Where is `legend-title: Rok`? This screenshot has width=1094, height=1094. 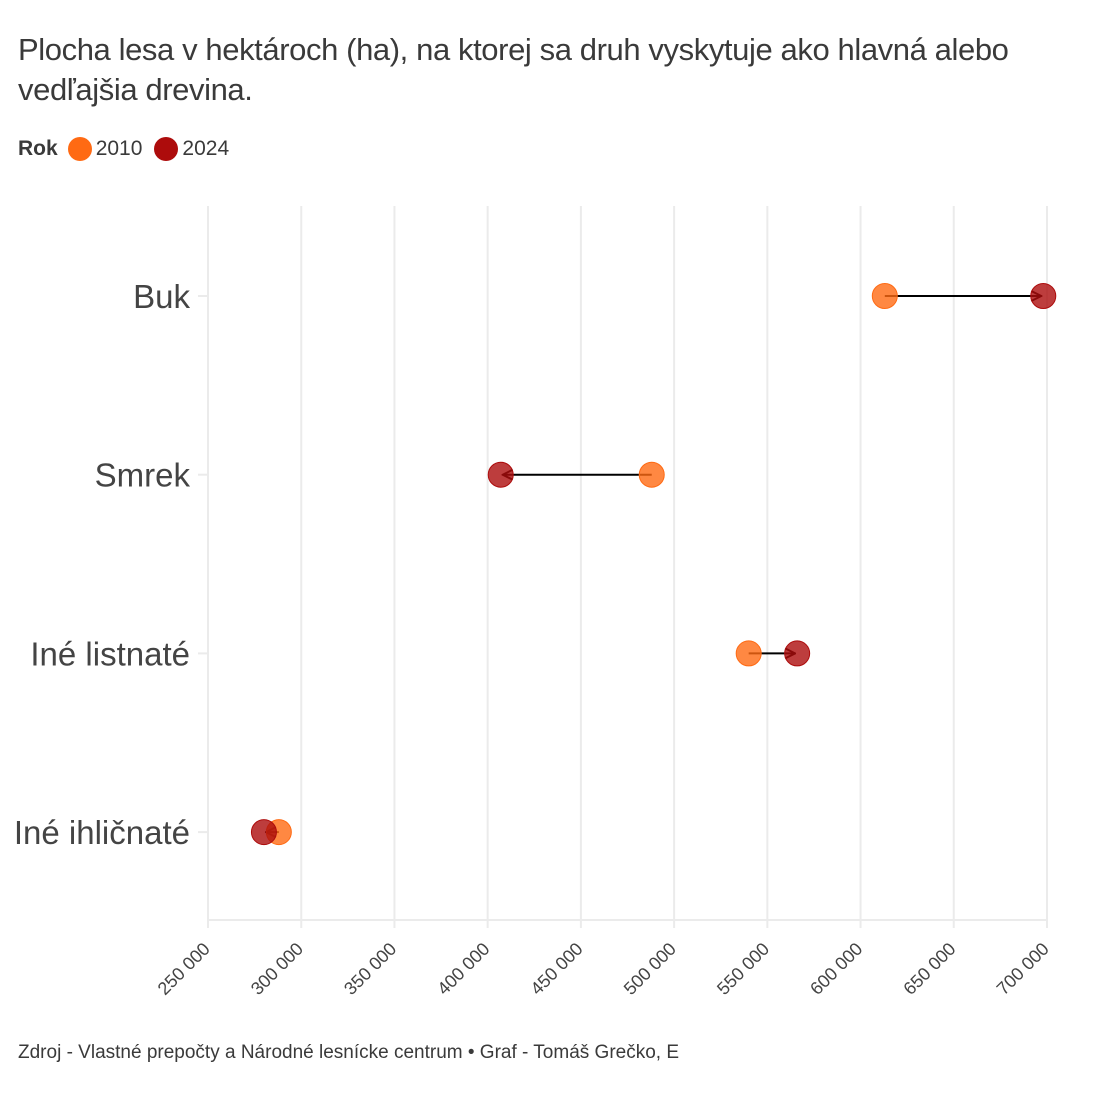
legend-title: Rok is located at coordinates (38, 148).